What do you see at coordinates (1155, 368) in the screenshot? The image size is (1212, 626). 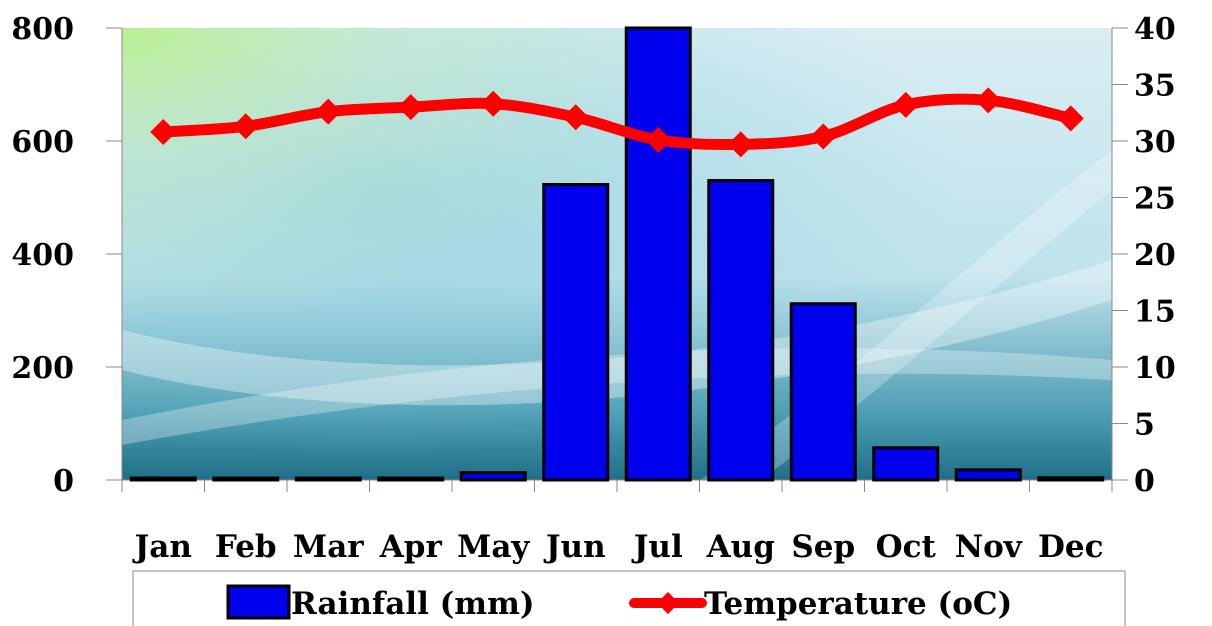 I see `right-tick-label: 10` at bounding box center [1155, 368].